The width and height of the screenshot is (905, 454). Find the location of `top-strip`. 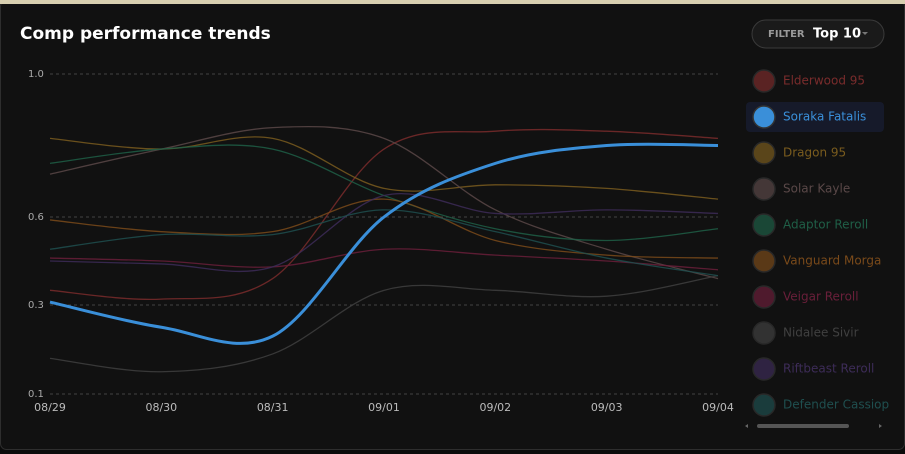

top-strip is located at coordinates (452, 2).